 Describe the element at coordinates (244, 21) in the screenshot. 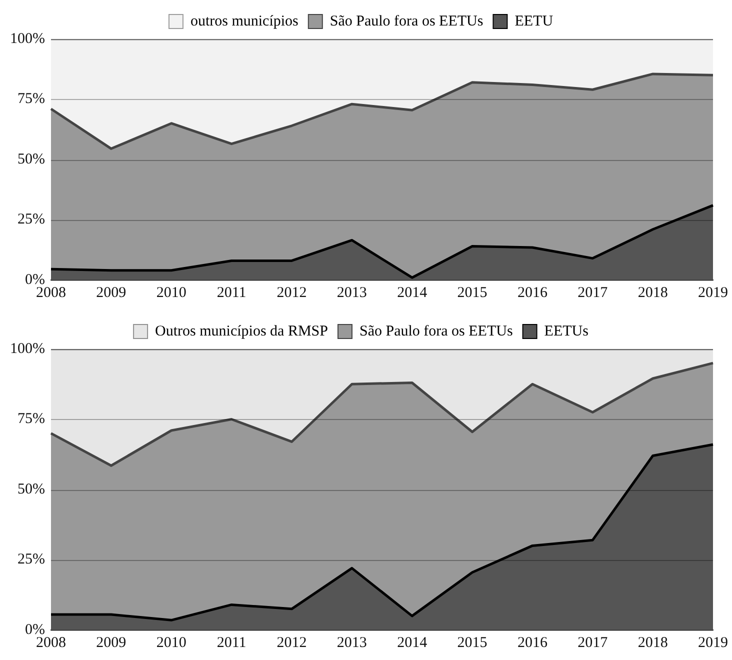

I see `legend-label: outros municípios` at that location.